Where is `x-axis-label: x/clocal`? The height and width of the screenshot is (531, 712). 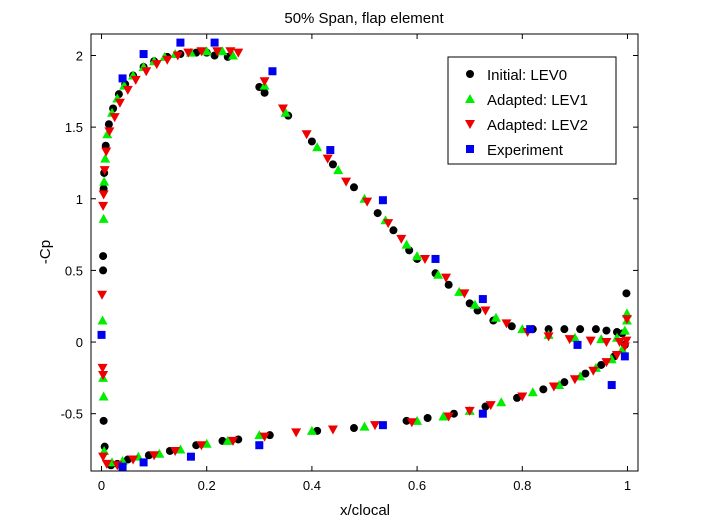 x-axis-label: x/clocal is located at coordinates (365, 510).